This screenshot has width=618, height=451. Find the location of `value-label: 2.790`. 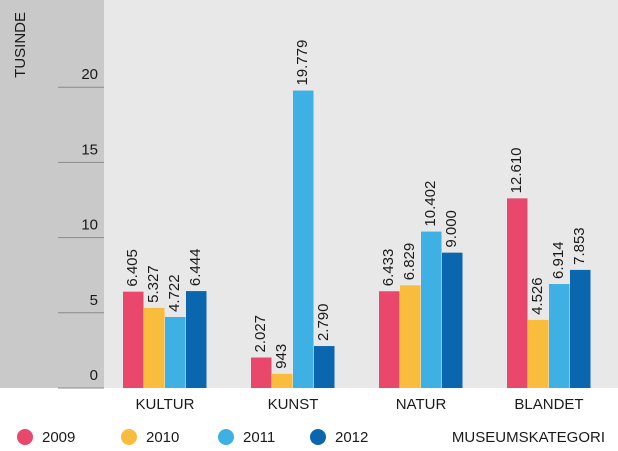

value-label: 2.790 is located at coordinates (323, 322).